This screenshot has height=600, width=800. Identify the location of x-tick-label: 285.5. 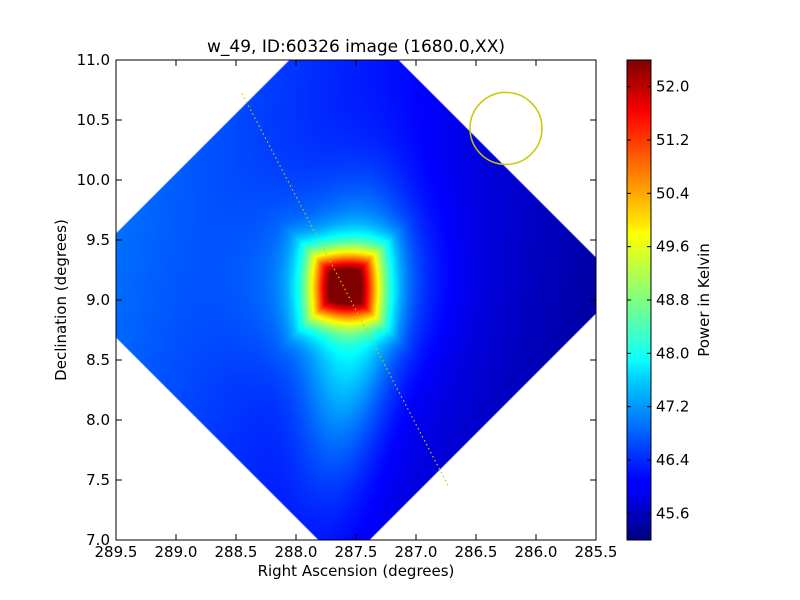
(596, 552).